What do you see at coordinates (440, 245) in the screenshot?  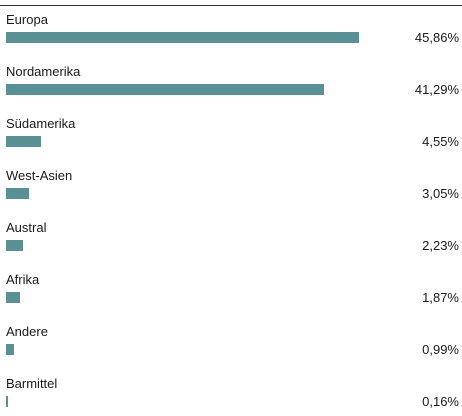 I see `value-label: 2,23%` at bounding box center [440, 245].